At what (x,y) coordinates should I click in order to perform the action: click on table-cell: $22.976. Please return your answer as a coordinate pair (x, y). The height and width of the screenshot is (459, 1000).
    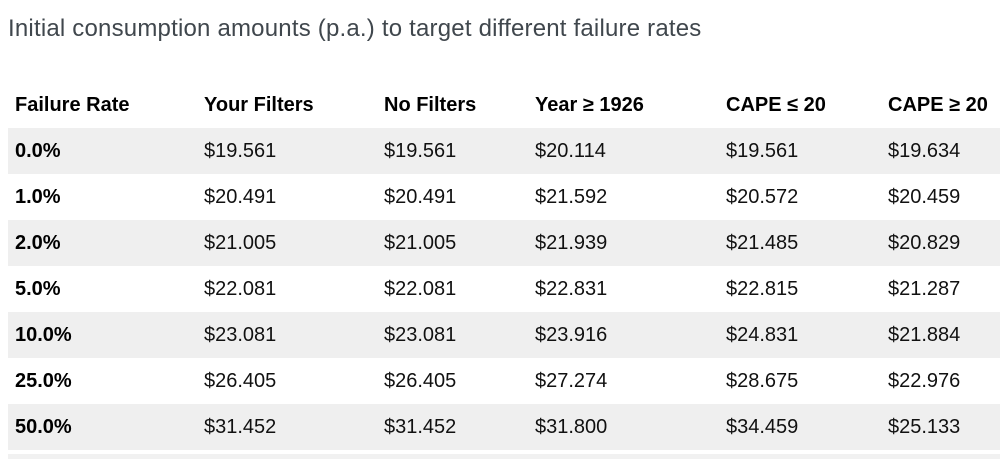
    Looking at the image, I should click on (924, 380).